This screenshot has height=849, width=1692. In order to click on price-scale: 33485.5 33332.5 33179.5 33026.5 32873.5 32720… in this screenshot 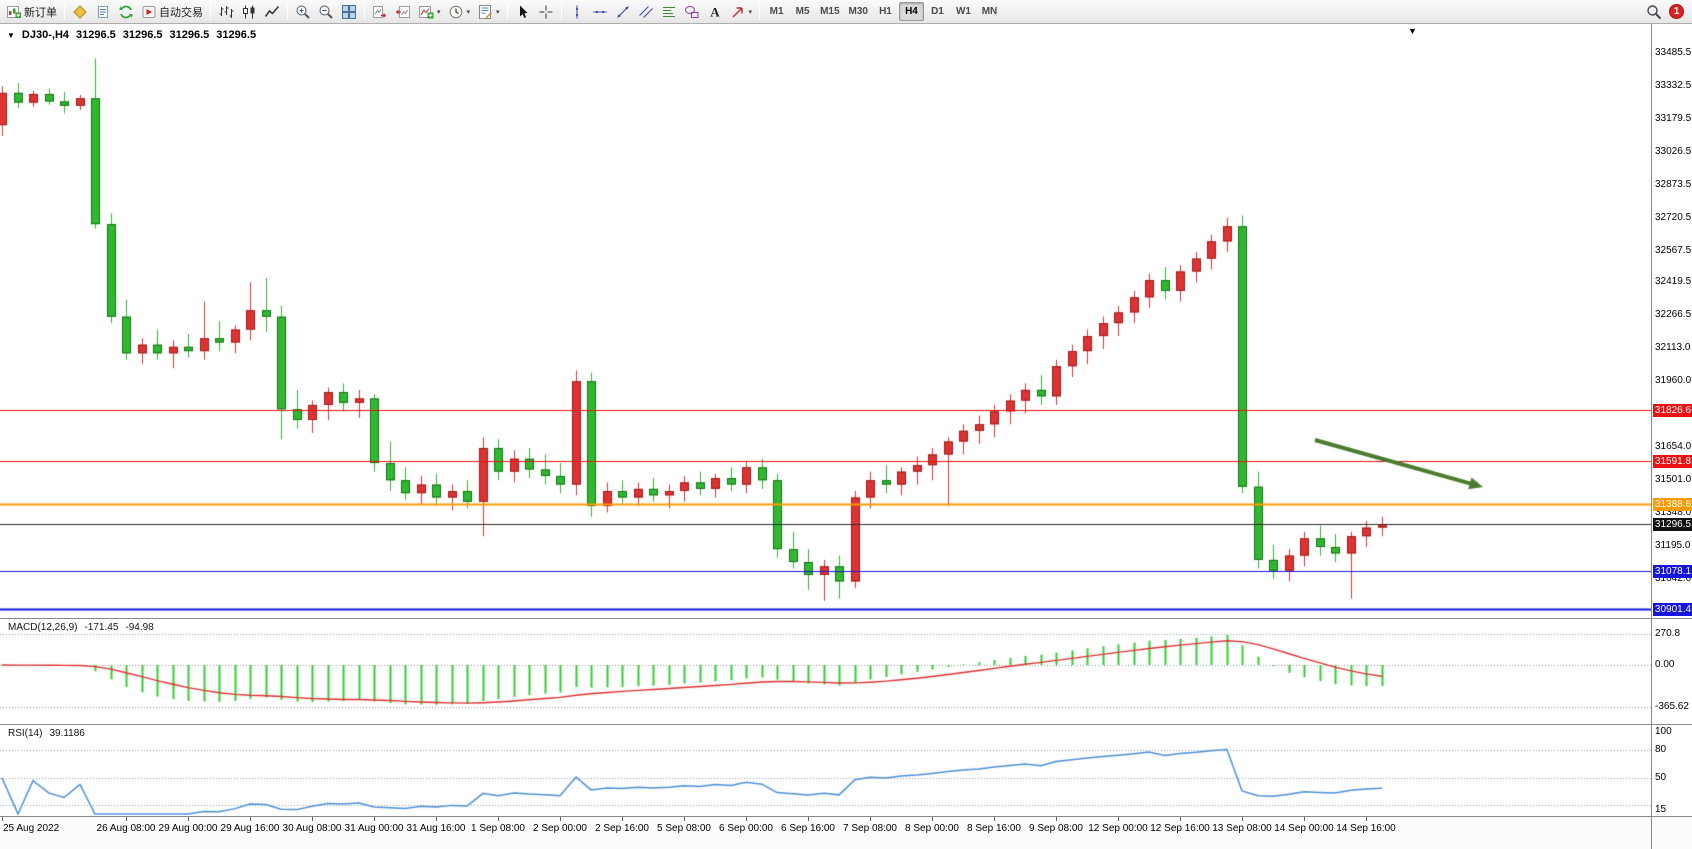, I will do `click(1671, 436)`.